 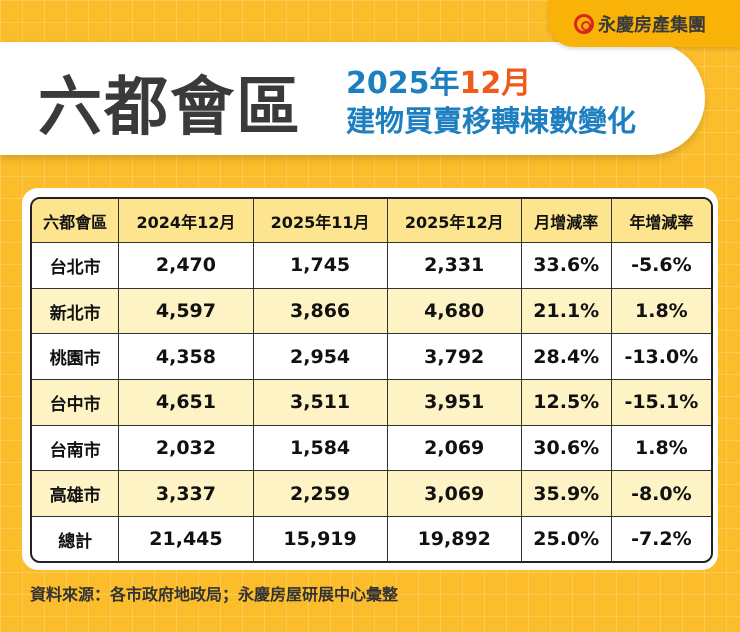 I want to click on table-row: 高雄市 3,337 2,259 3,069 35.9% -8.0%, so click(x=371, y=494).